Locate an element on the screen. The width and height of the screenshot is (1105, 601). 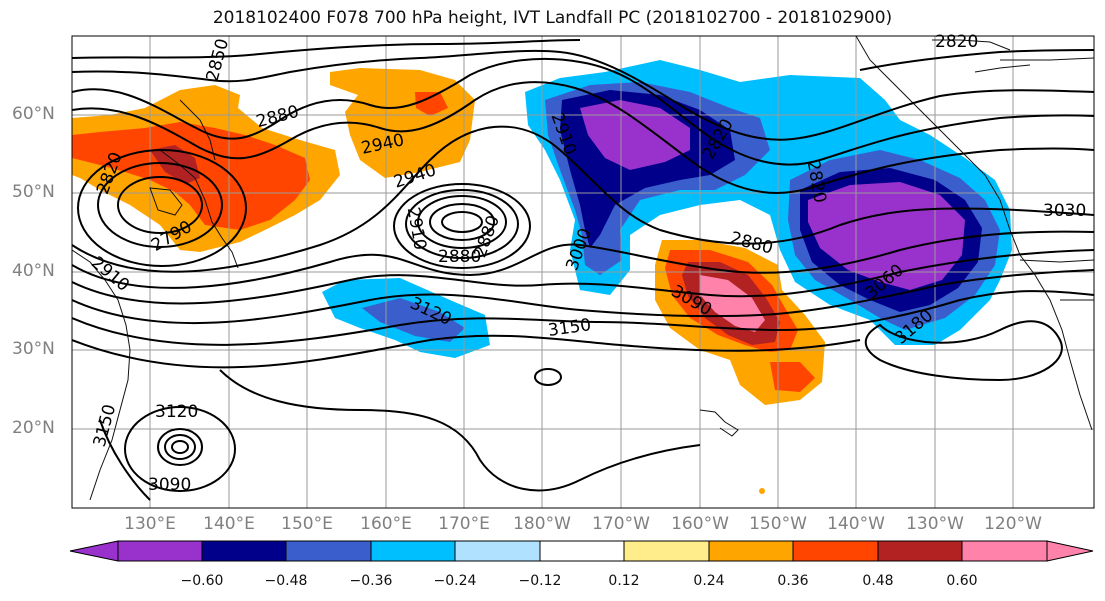
colorbar-lower-extend is located at coordinates (94, 551).